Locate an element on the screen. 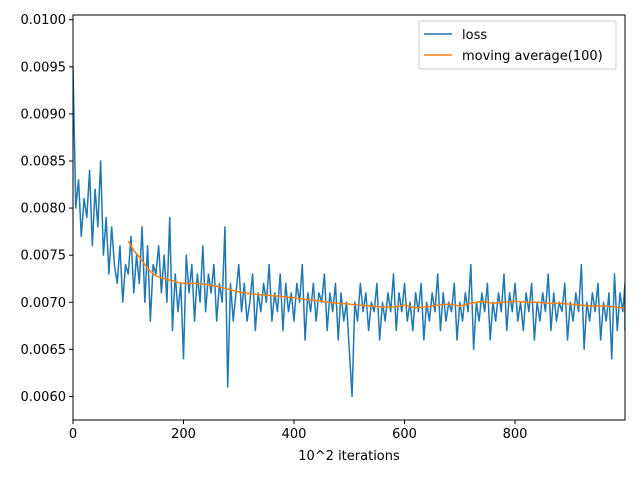 This screenshot has width=640, height=478. y-tick-label: 0.0090 is located at coordinates (44, 114).